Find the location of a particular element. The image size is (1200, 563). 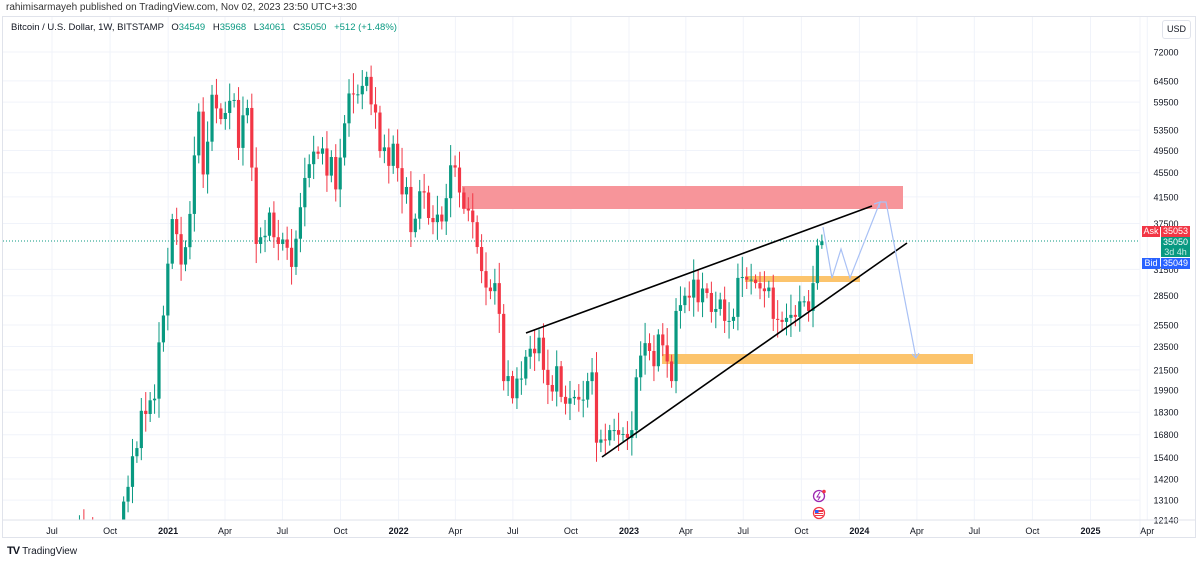

currency-button: USD is located at coordinates (1176, 29).